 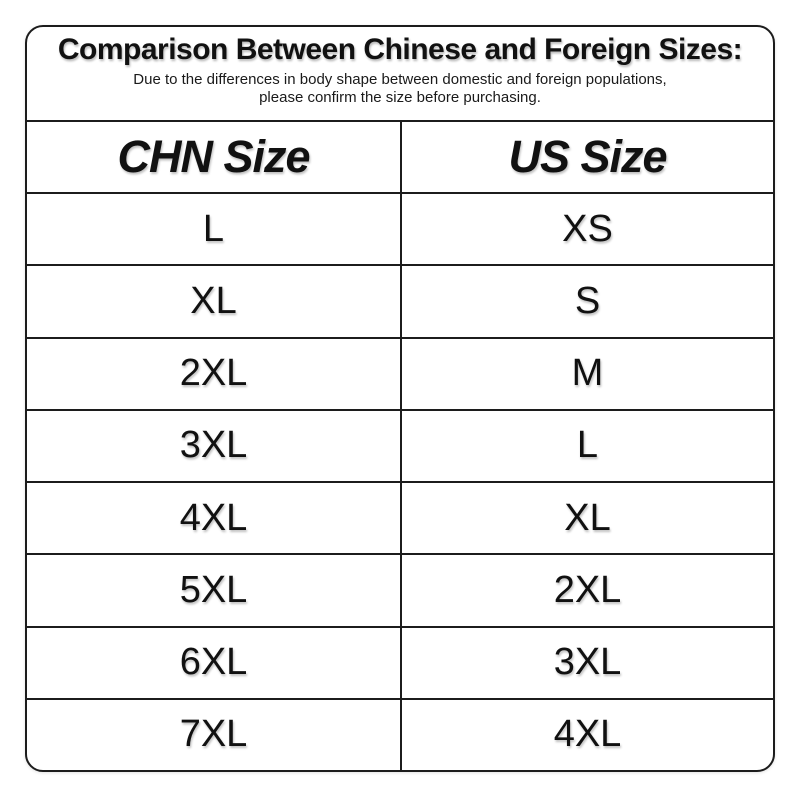 I want to click on table-cell-us: 3XL, so click(x=586, y=661).